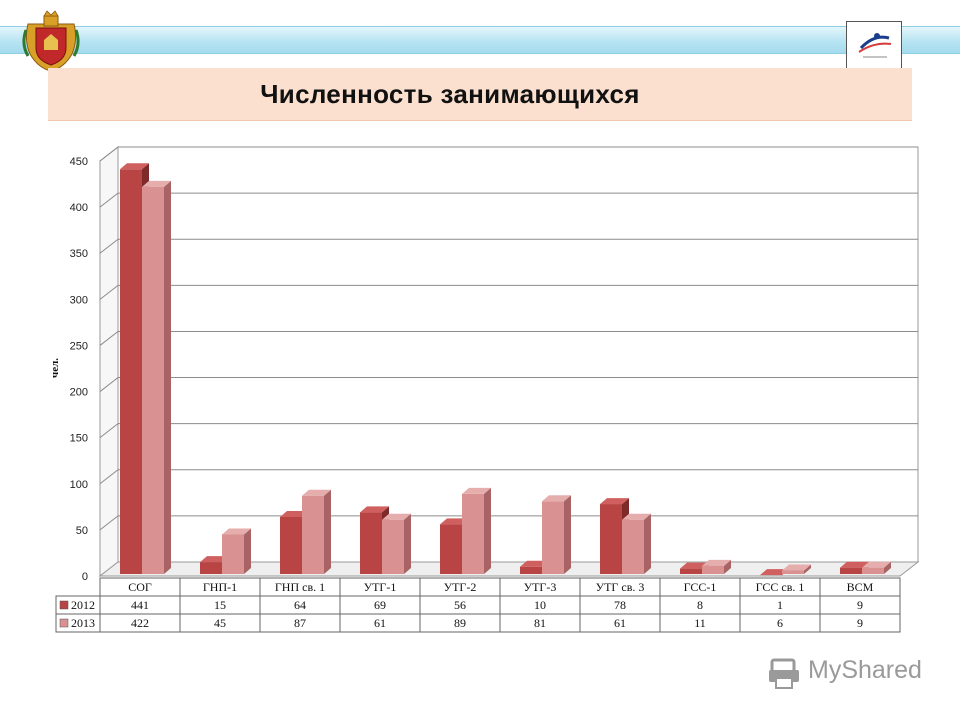 This screenshot has height=720, width=960. I want to click on header-band, so click(480, 40).